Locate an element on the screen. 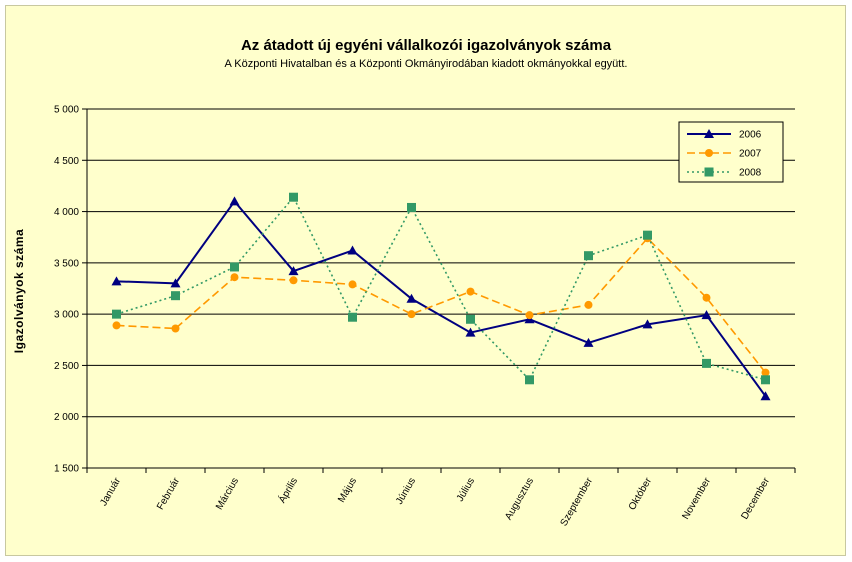  y-tick-label: 5 000 is located at coordinates (66, 110).